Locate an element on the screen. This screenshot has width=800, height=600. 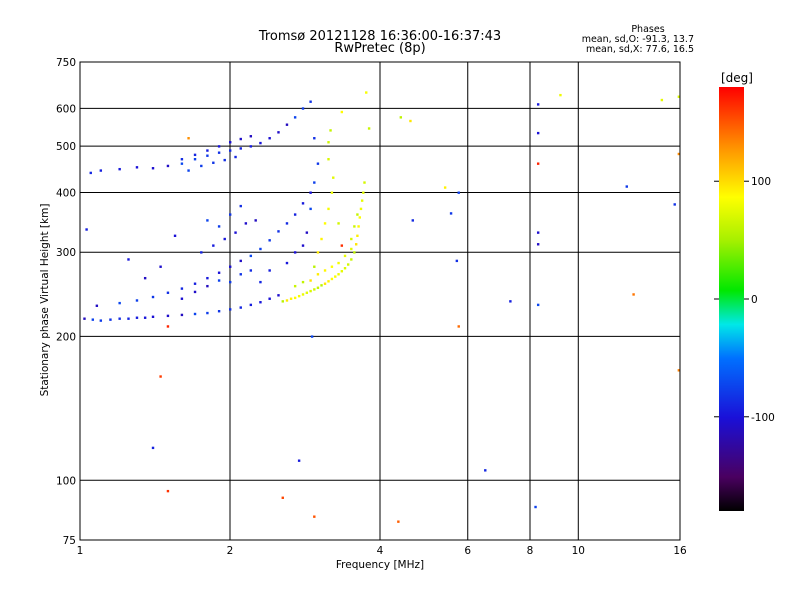
x-tick-label: 1 is located at coordinates (80, 551).